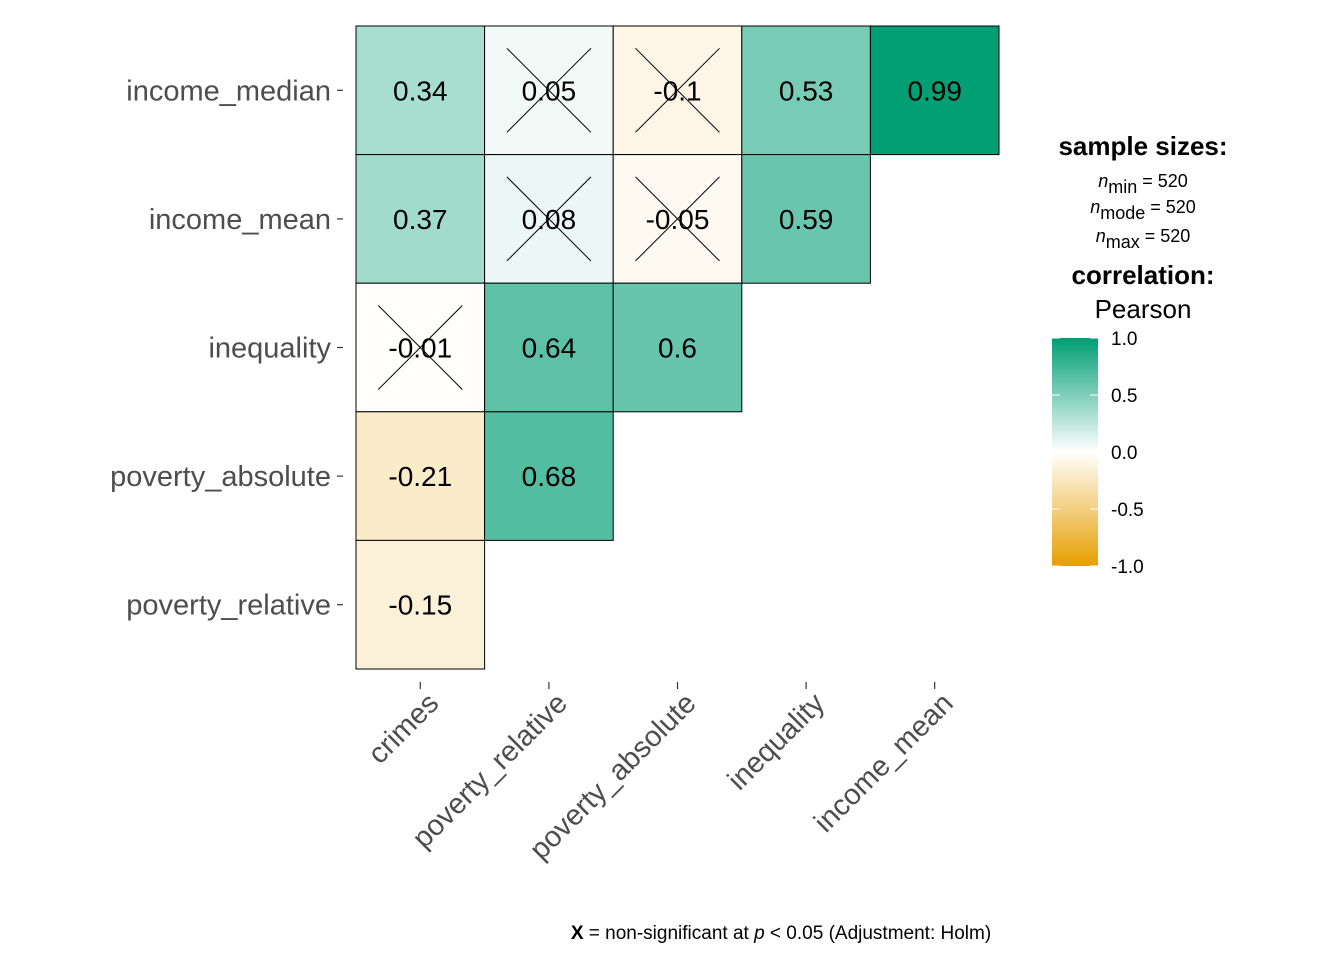  I want to click on cell-inequality-poverty_absolute, so click(677, 347).